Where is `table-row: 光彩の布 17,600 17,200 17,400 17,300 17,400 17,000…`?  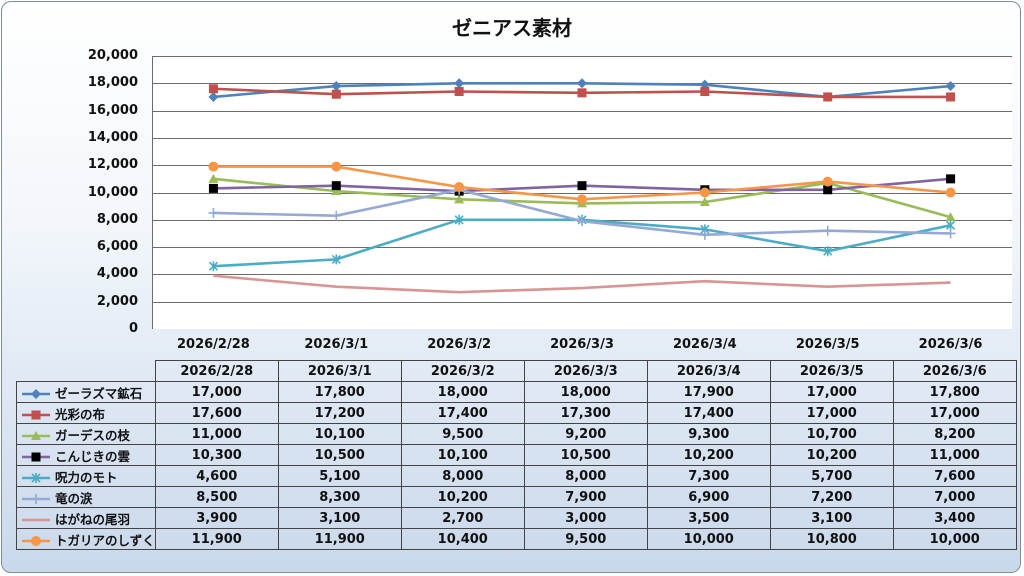 table-row: 光彩の布 17,600 17,200 17,400 17,300 17,400 17,000… is located at coordinates (516, 413).